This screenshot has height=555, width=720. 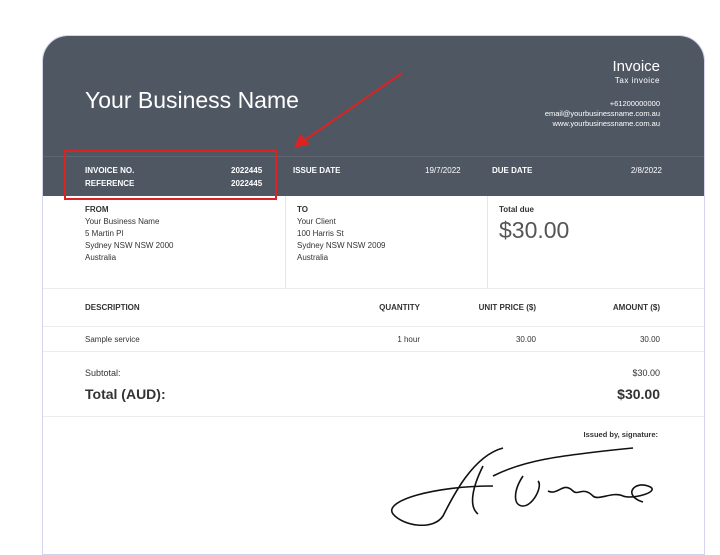 What do you see at coordinates (606, 123) in the screenshot?
I see `website: www.yourbusinessname.com.au` at bounding box center [606, 123].